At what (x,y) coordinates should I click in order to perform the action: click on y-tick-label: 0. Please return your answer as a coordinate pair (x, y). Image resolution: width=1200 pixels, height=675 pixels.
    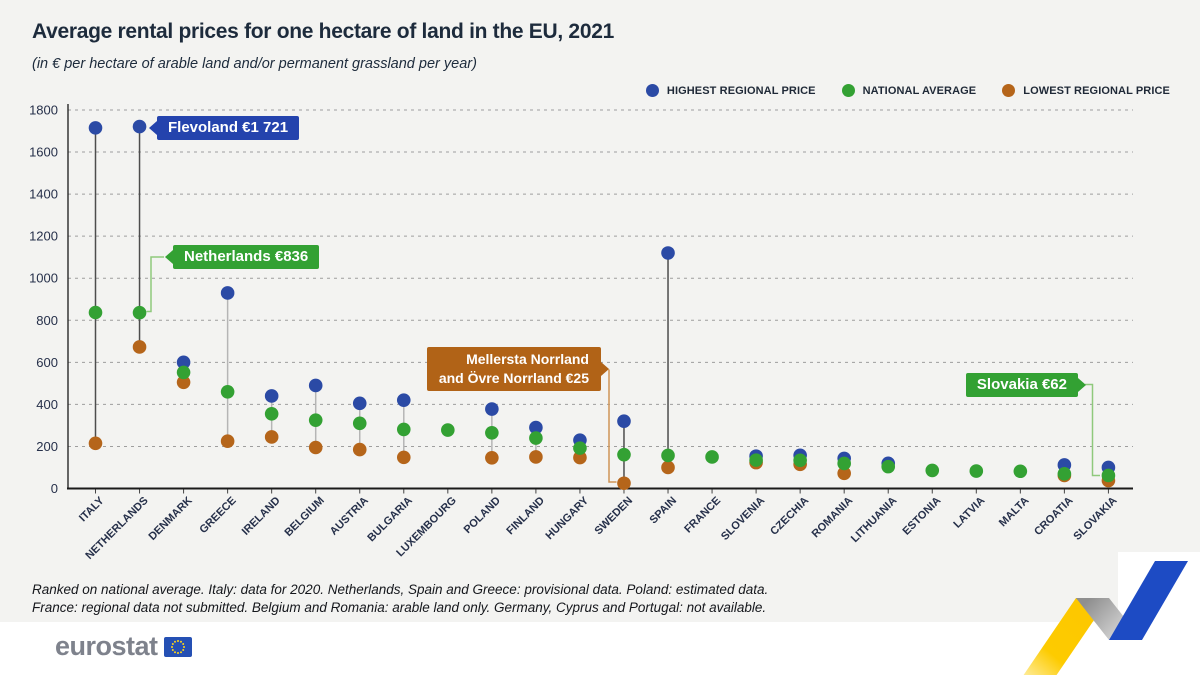
    Looking at the image, I should click on (54, 488).